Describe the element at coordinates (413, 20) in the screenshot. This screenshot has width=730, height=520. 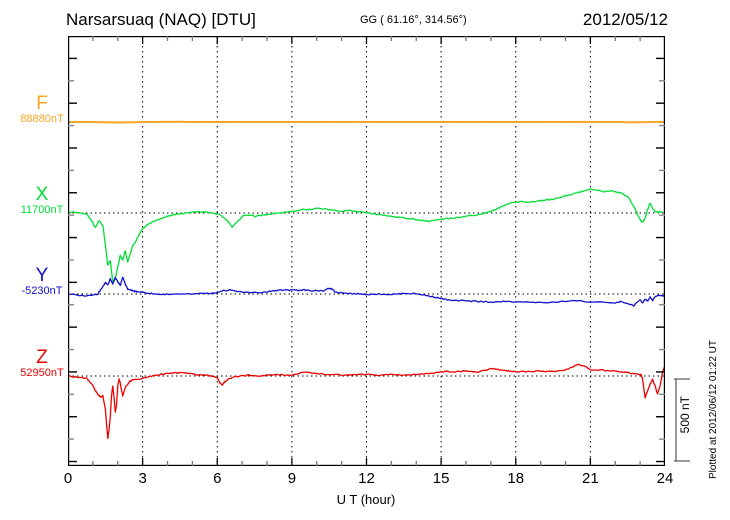
I see `geographic-coordinates: GG ( 61.16°, 314.56°)` at that location.